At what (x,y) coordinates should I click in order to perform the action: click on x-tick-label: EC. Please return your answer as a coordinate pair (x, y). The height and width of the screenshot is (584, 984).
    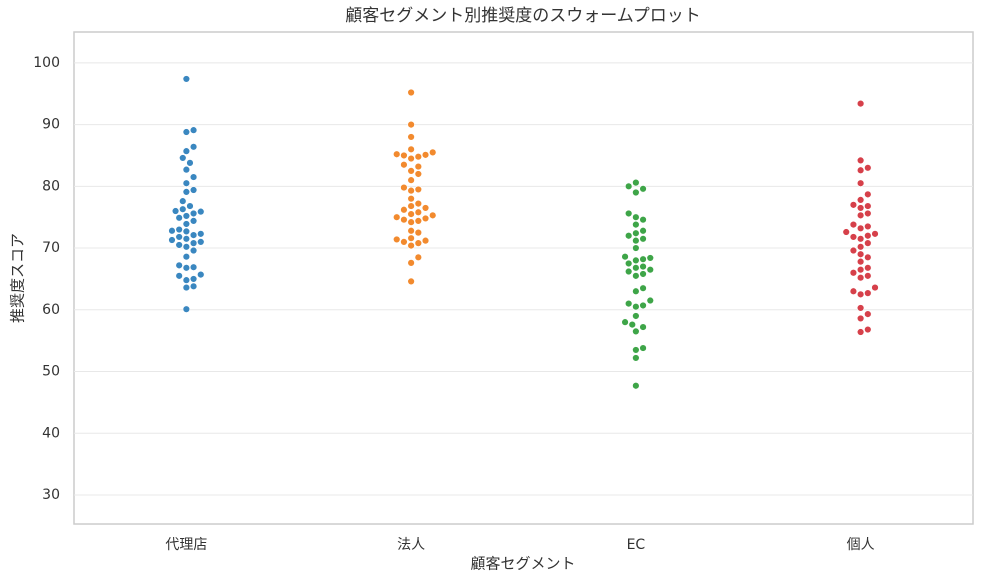
    Looking at the image, I should click on (636, 545).